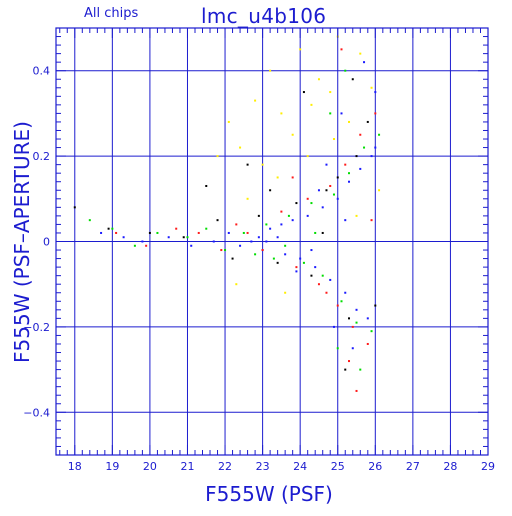 The height and width of the screenshot is (516, 512). I want to click on x-tick-label: 22, so click(225, 466).